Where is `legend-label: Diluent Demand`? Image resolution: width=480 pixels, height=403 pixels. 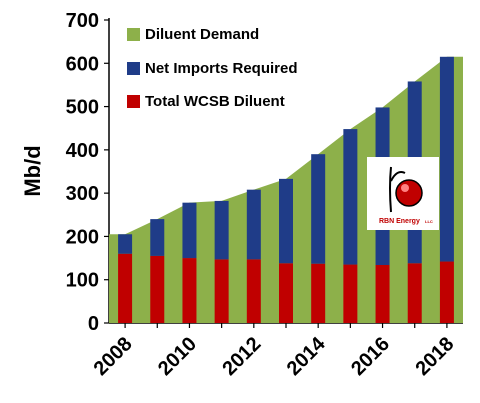
legend-label: Diluent Demand is located at coordinates (202, 34).